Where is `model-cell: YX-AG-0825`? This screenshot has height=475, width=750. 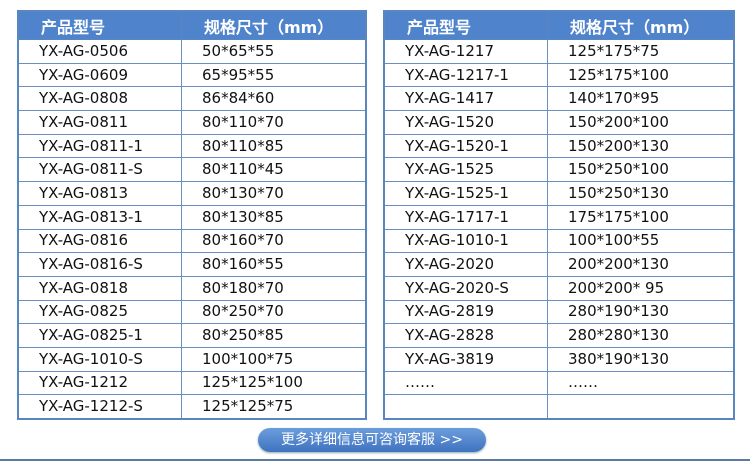
model-cell: YX-AG-0825 is located at coordinates (99, 312).